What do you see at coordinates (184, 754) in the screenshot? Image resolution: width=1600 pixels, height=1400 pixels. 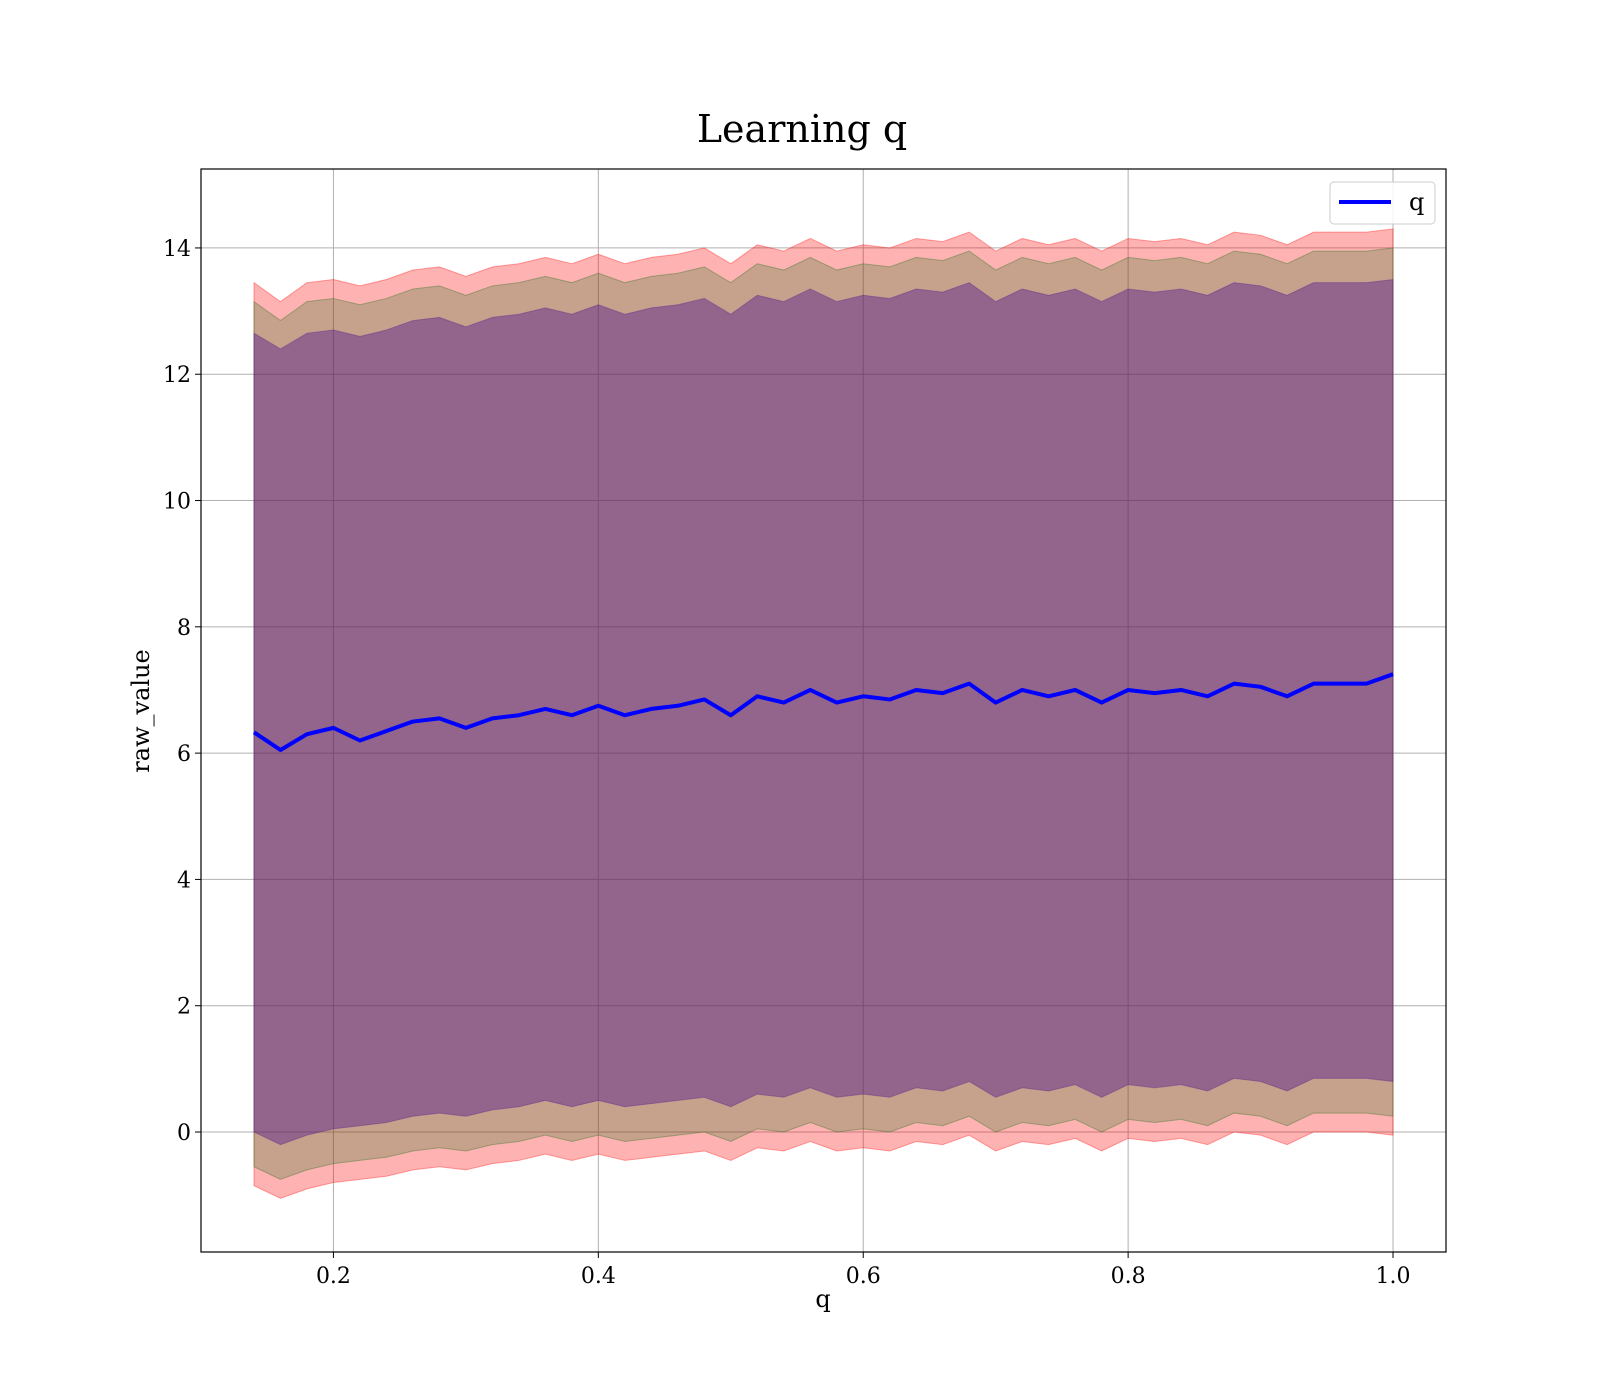 I see `y-tick-label: 6` at bounding box center [184, 754].